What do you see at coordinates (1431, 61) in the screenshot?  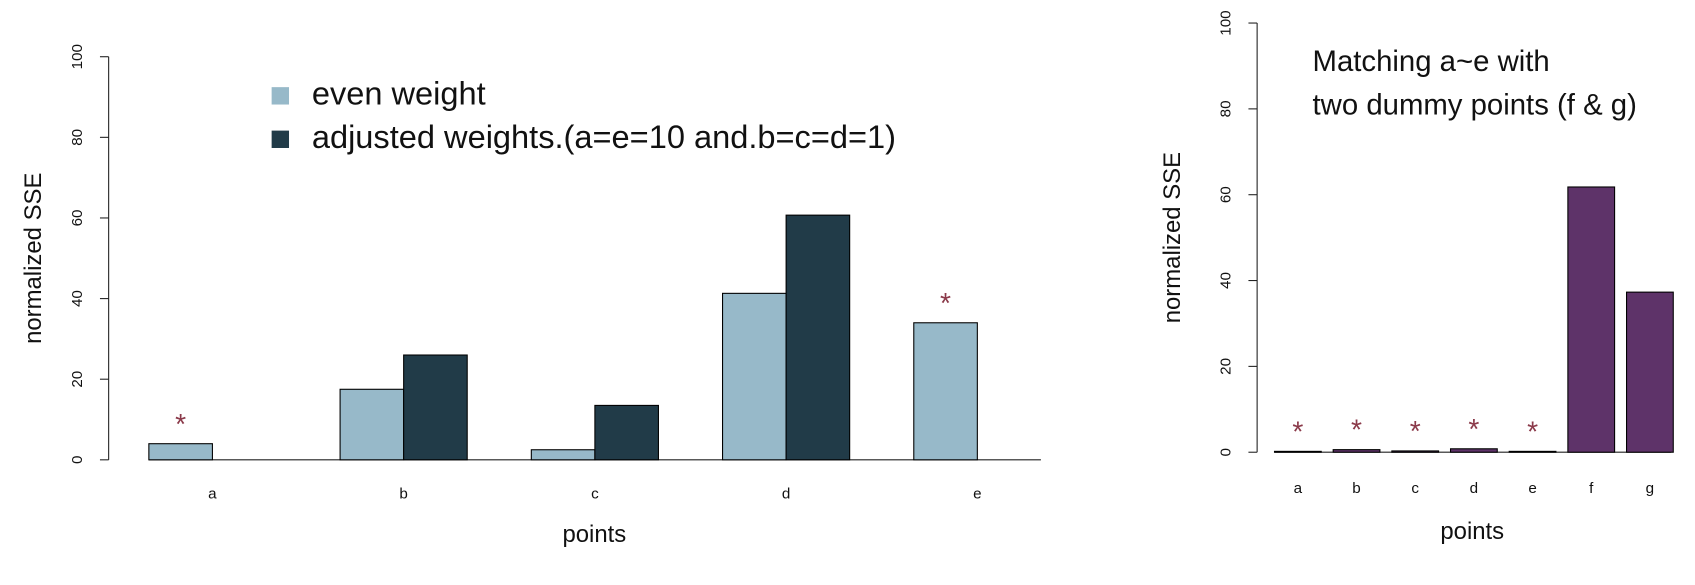 I see `note: Matching a~e with` at bounding box center [1431, 61].